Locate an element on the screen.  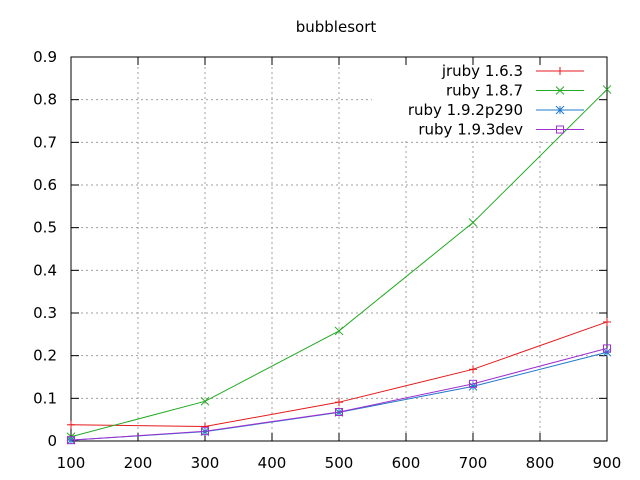
x-tick-label: 700 is located at coordinates (473, 463).